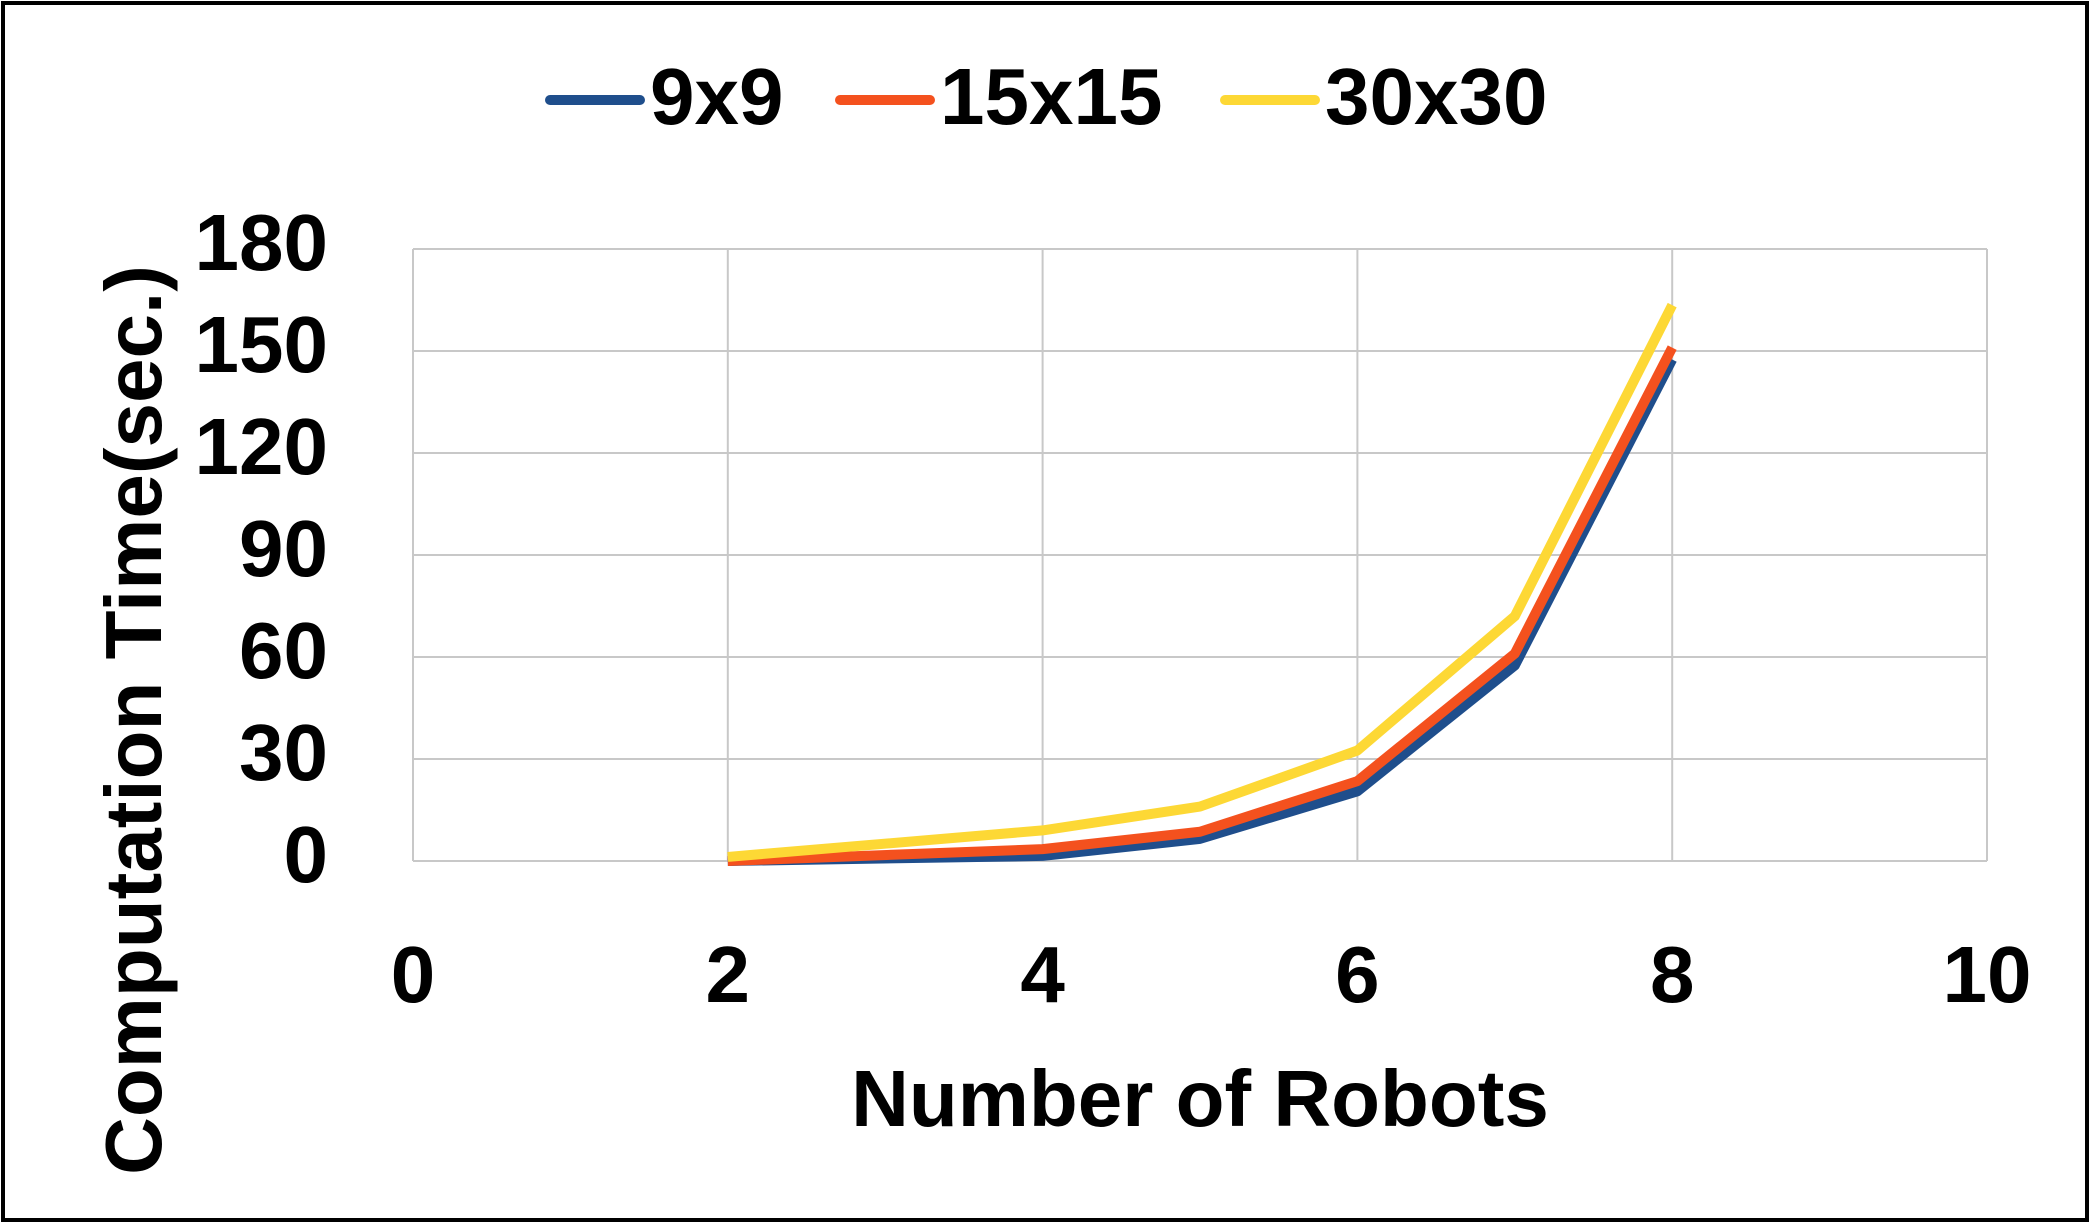 The image size is (2090, 1223). Describe the element at coordinates (1672, 974) in the screenshot. I see `x-tick-label: 8` at that location.